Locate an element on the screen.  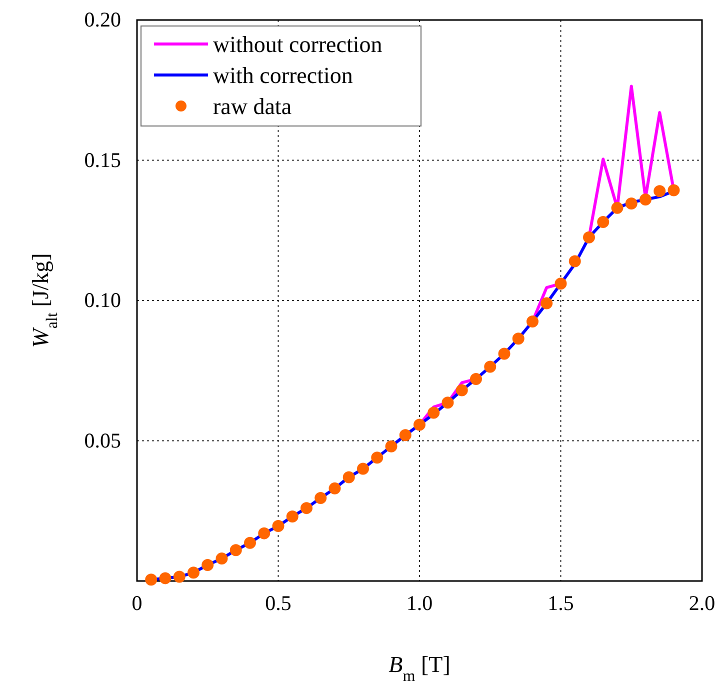
legend-label: without correction is located at coordinates (298, 44).